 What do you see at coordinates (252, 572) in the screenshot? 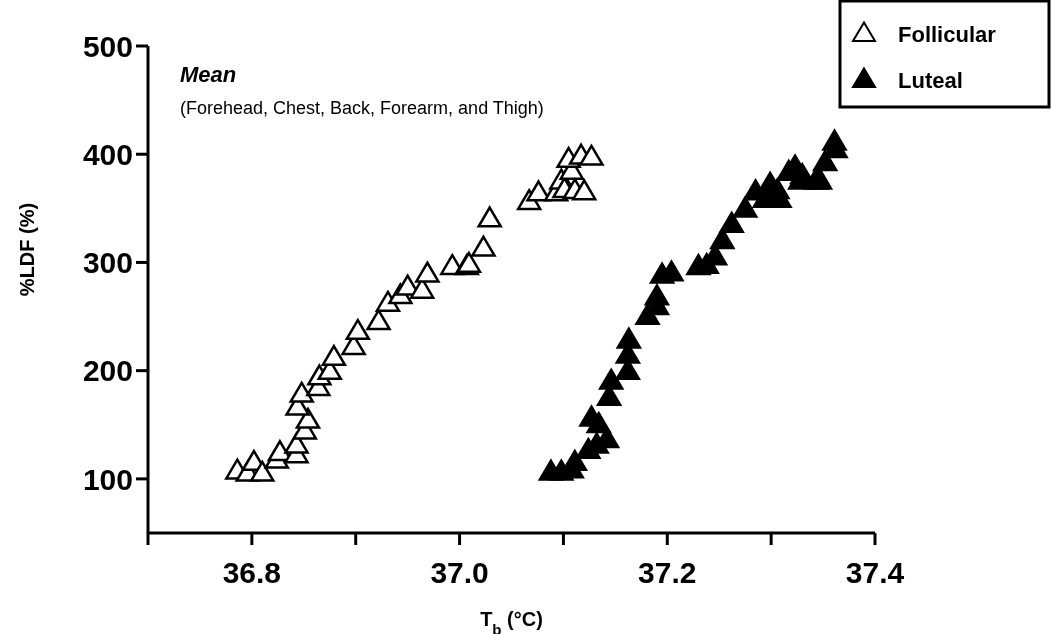
I see `x-tick-label: 36.8` at bounding box center [252, 572].